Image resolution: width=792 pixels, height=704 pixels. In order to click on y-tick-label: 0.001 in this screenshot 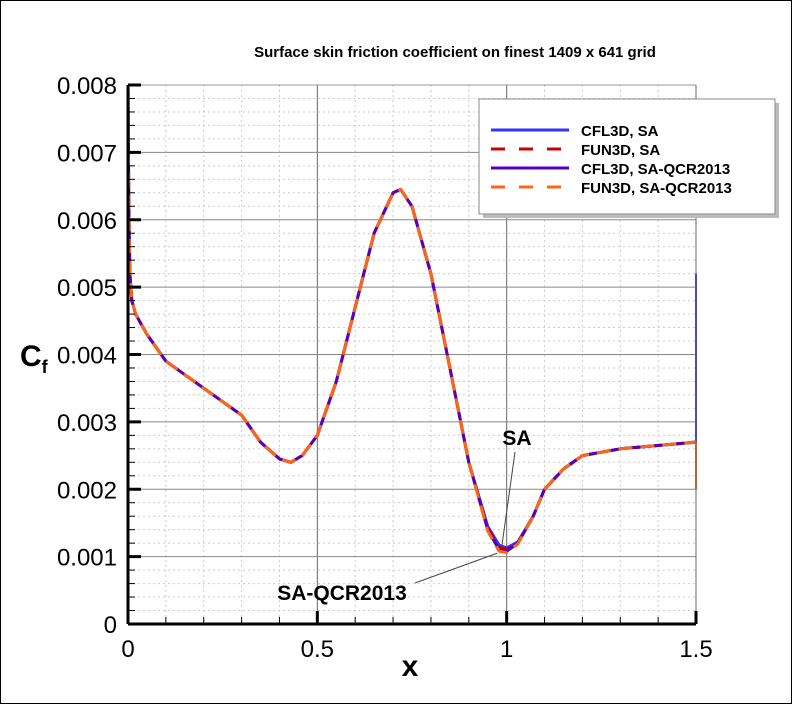, I will do `click(87, 558)`.